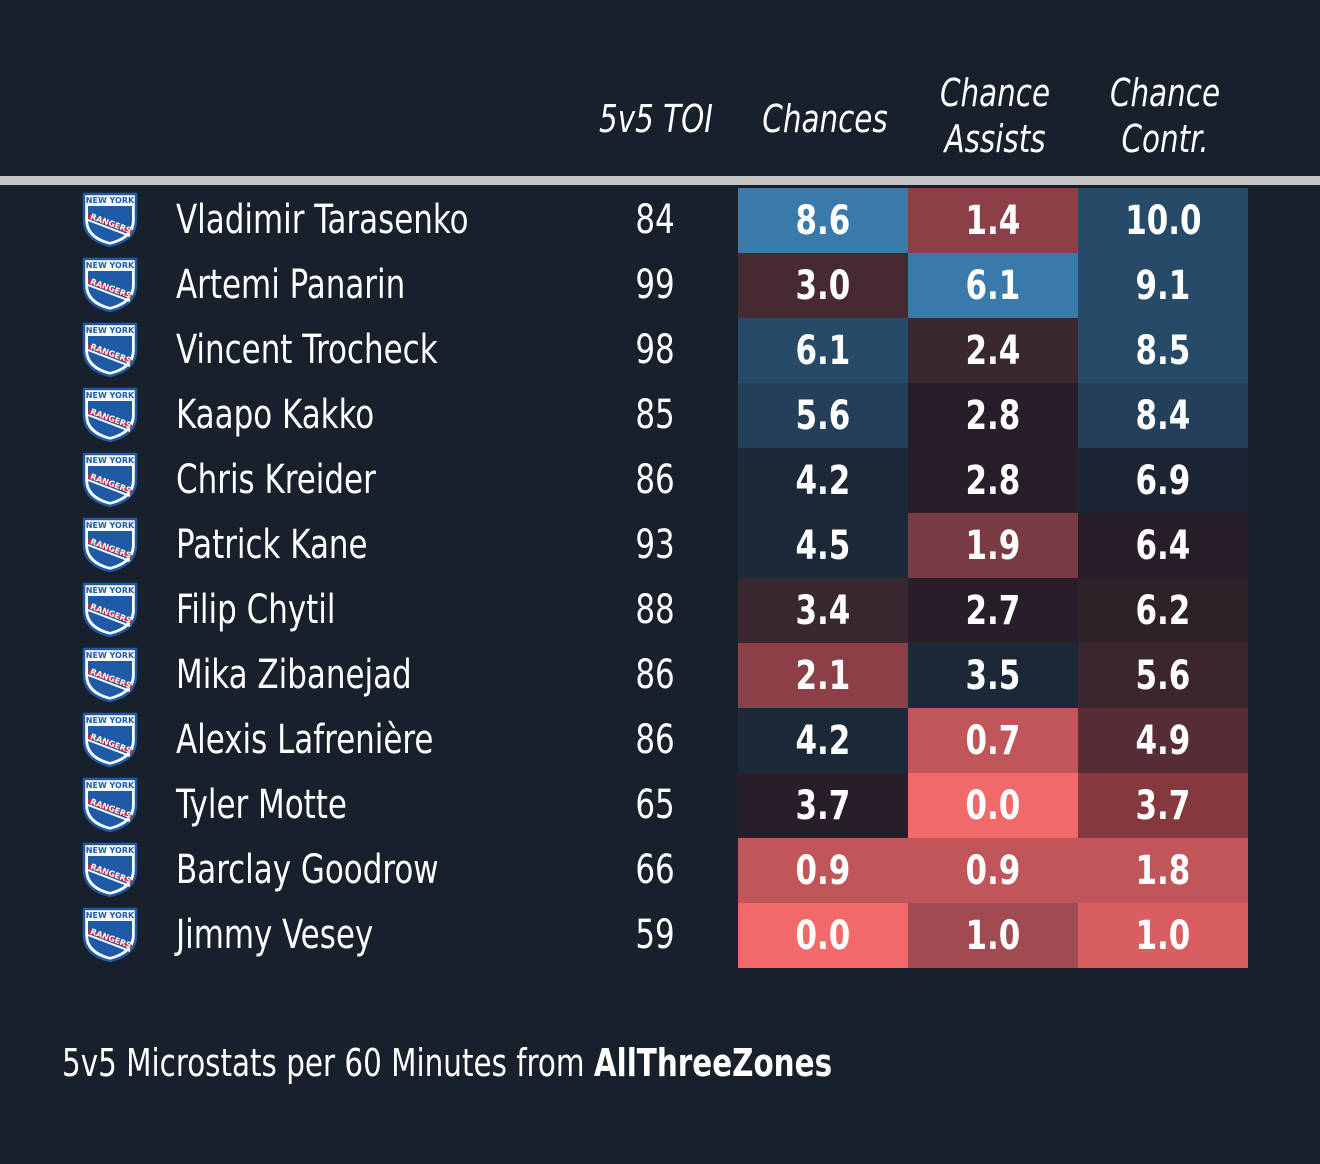 The image size is (1320, 1164). What do you see at coordinates (825, 119) in the screenshot?
I see `header-chances: Chances` at bounding box center [825, 119].